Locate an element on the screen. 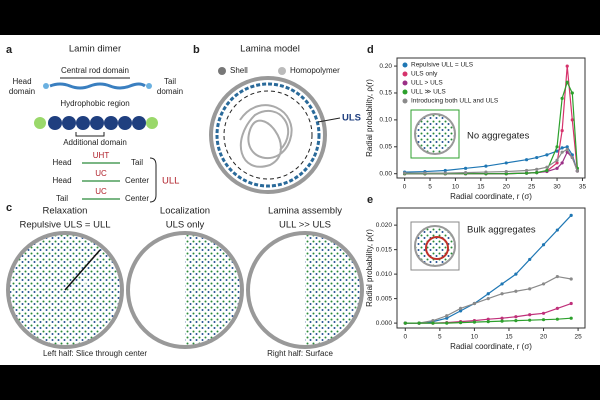  panel-title: Lamin dimer is located at coordinates (95, 49).